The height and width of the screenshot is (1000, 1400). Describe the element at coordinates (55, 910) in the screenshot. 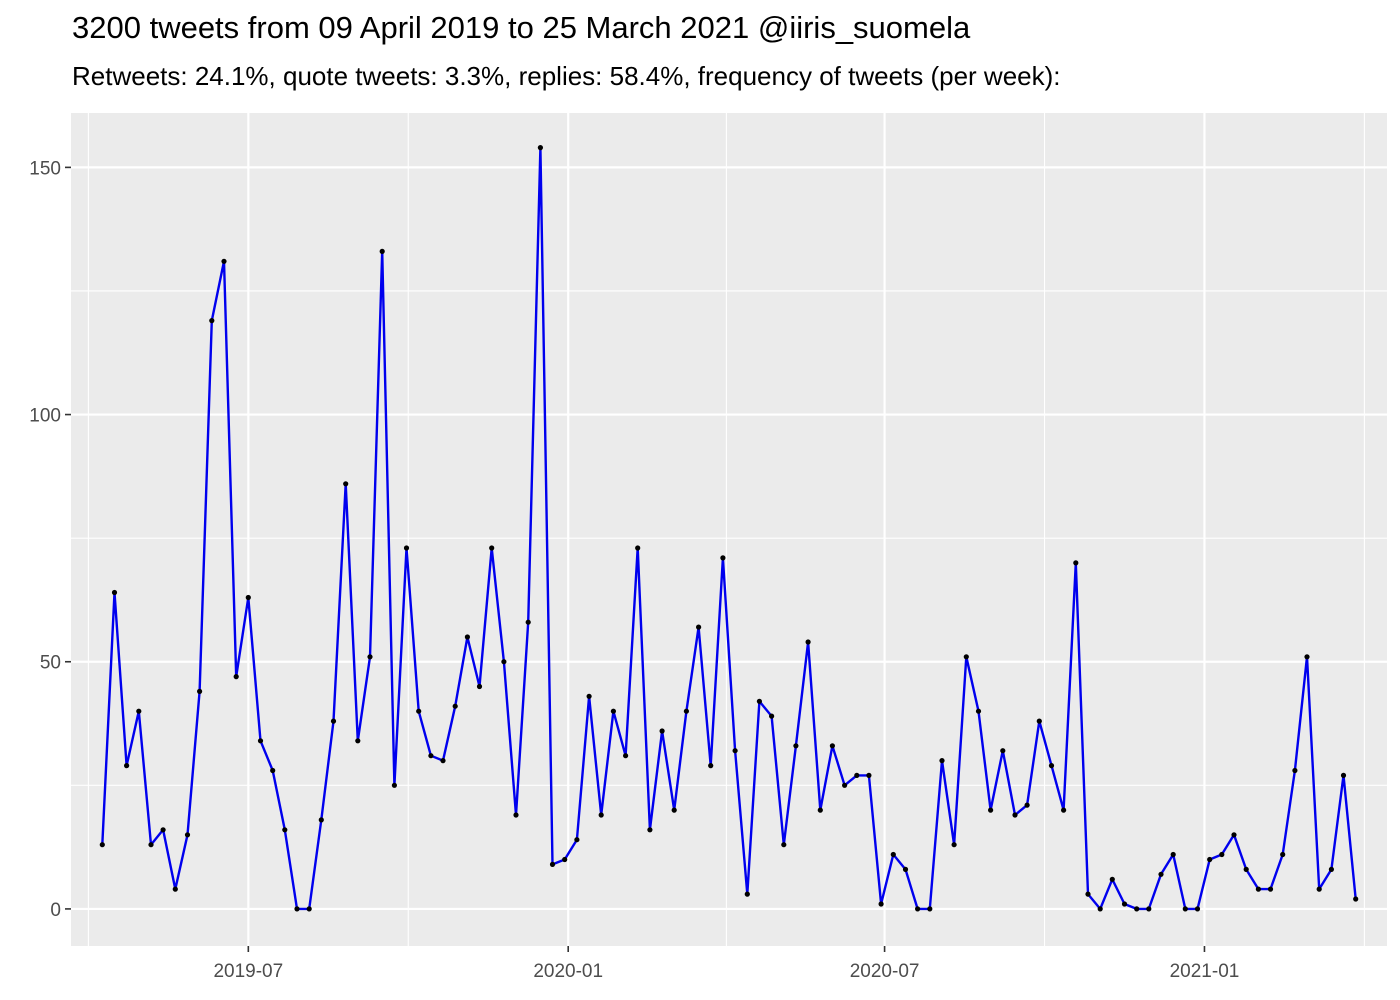

I see `y-tick-label: 0` at that location.